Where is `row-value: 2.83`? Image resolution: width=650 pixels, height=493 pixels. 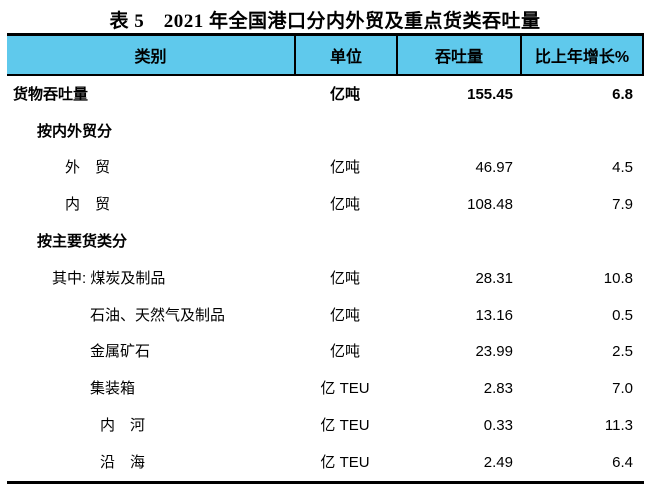 row-value: 2.83 is located at coordinates (498, 389).